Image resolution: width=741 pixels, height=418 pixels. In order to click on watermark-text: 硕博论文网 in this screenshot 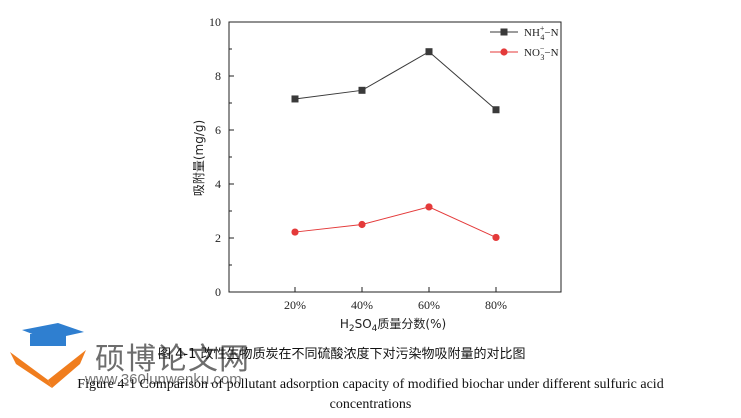, I will do `click(172, 359)`.